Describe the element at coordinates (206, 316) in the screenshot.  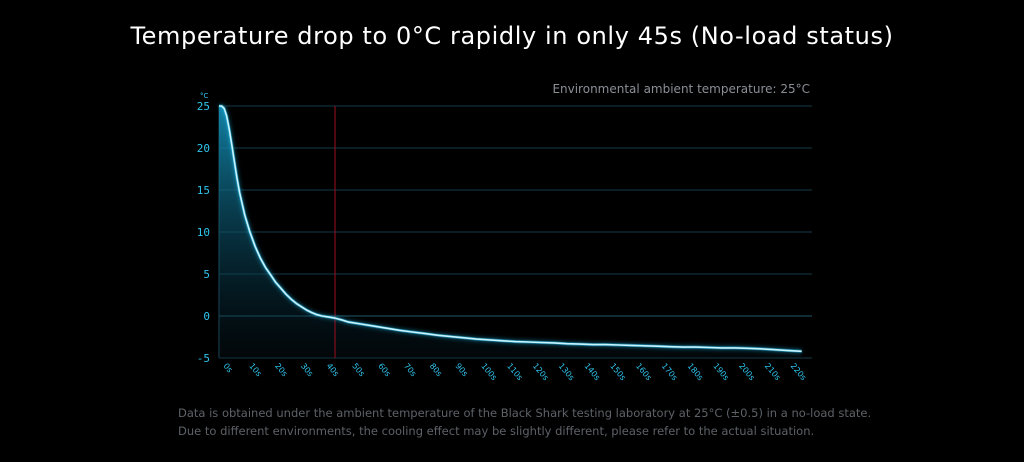
I see `y-tick-label: 0` at that location.